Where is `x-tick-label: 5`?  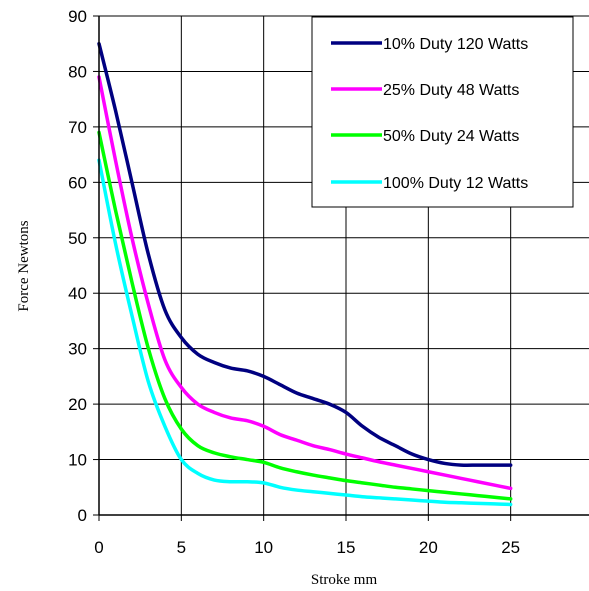
x-tick-label: 5 is located at coordinates (181, 547).